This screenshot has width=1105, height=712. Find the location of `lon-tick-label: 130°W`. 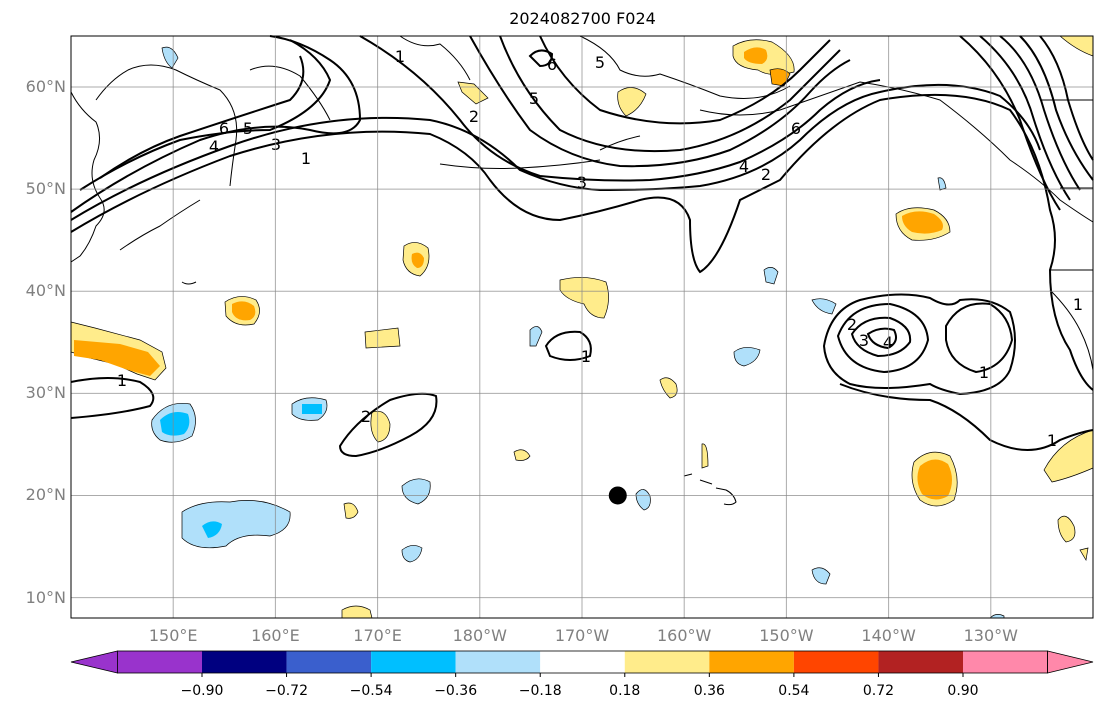

lon-tick-label: 130°W is located at coordinates (990, 635).